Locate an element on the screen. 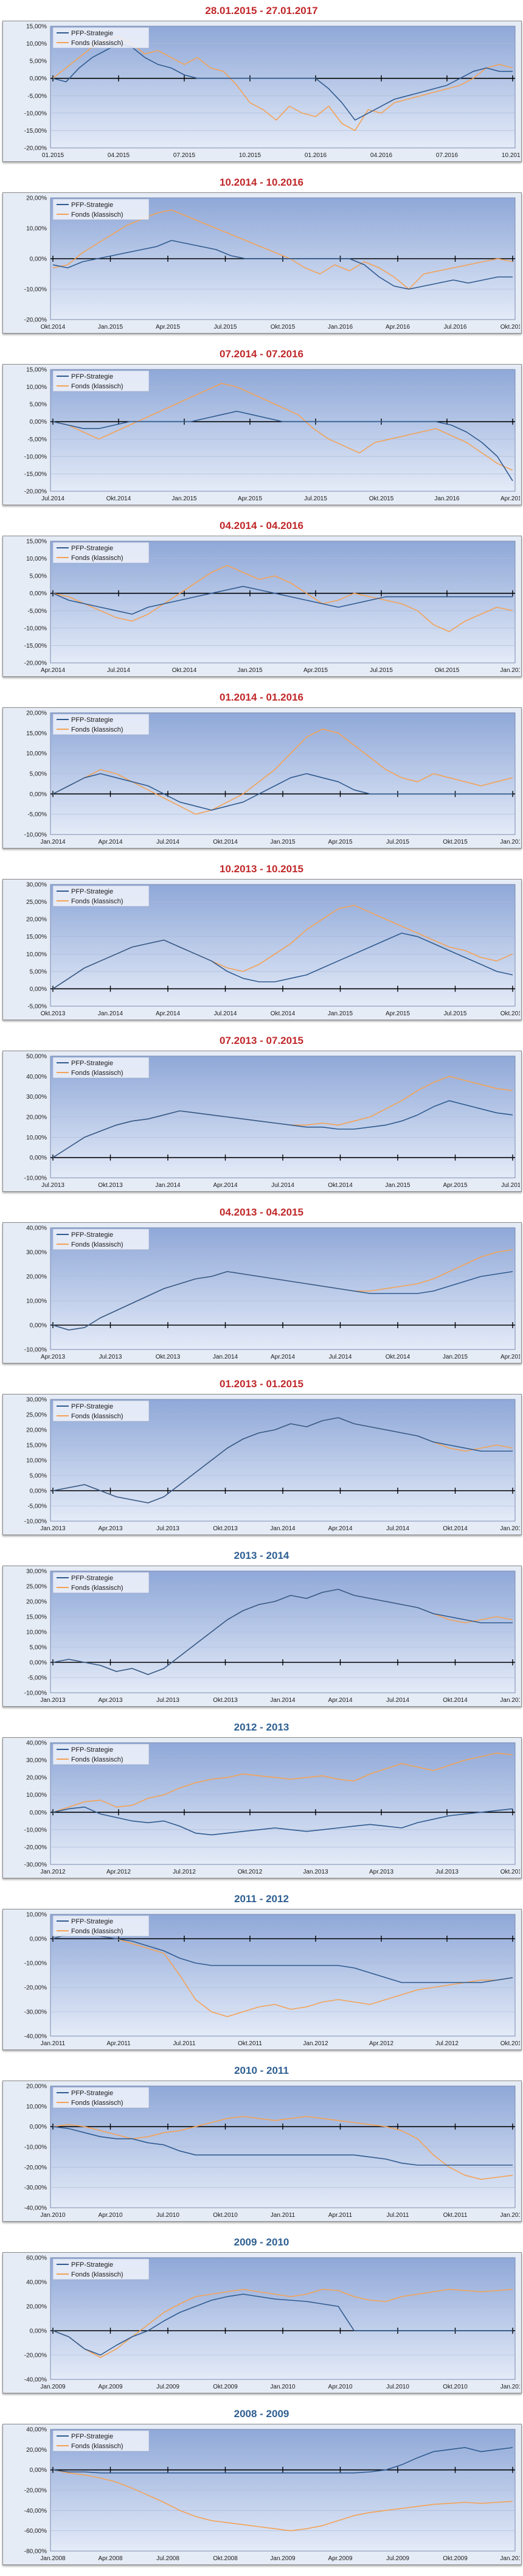 Image resolution: width=523 pixels, height=2576 pixels. x-tick-label: Apr.2012 is located at coordinates (381, 2043).